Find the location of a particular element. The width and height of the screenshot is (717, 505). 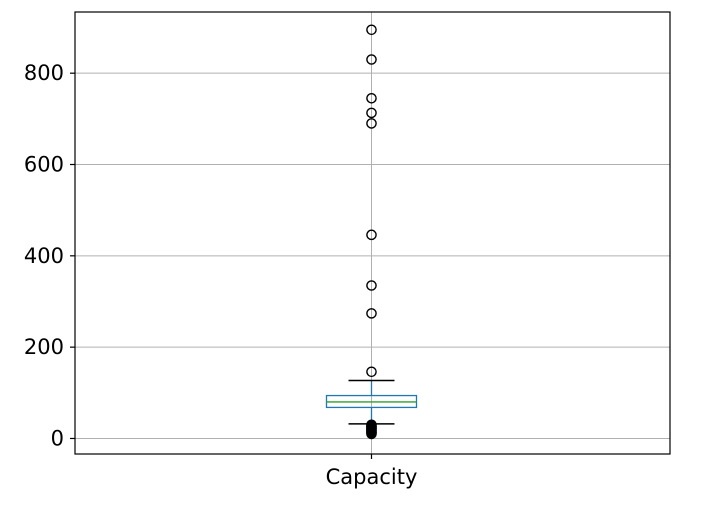

y-tick-label: 600 is located at coordinates (44, 165).